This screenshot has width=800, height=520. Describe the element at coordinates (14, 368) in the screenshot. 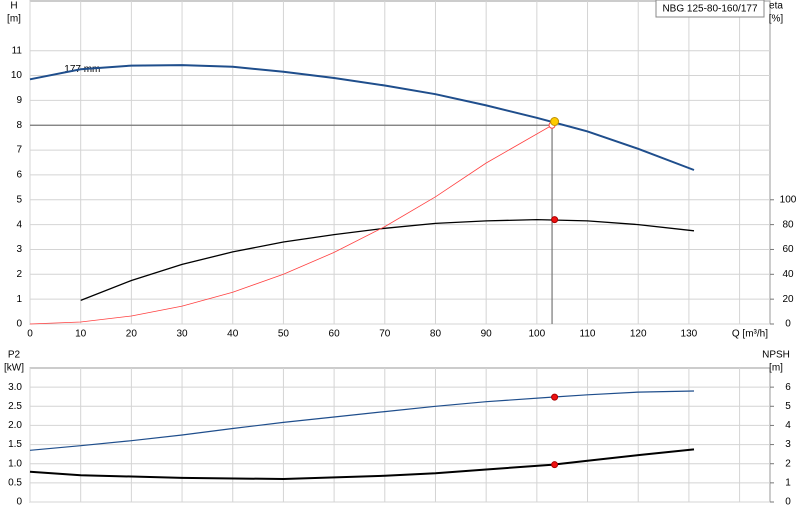

I see `y-axis-unit: [kW]` at that location.